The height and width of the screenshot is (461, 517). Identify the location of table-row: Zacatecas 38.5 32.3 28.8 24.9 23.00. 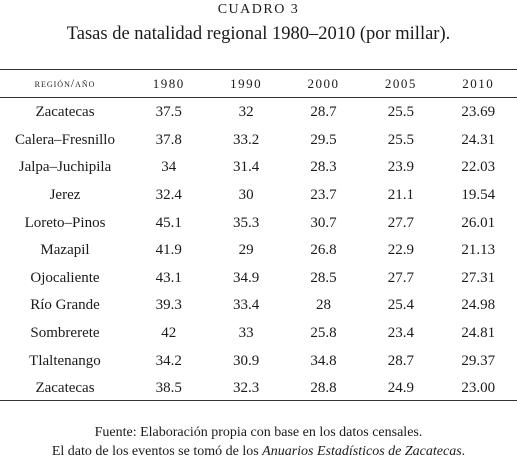
(258, 389).